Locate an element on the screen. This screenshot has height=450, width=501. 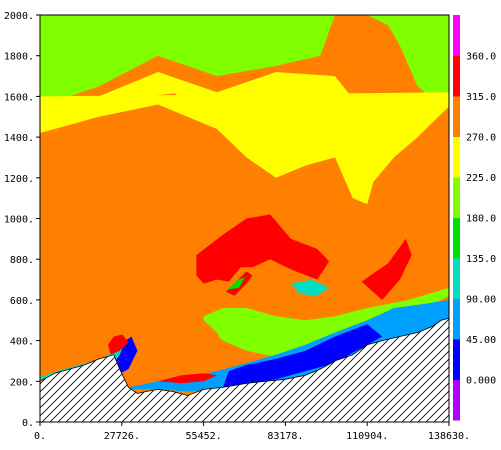
colorbar-label: 360.0 is located at coordinates (481, 57).